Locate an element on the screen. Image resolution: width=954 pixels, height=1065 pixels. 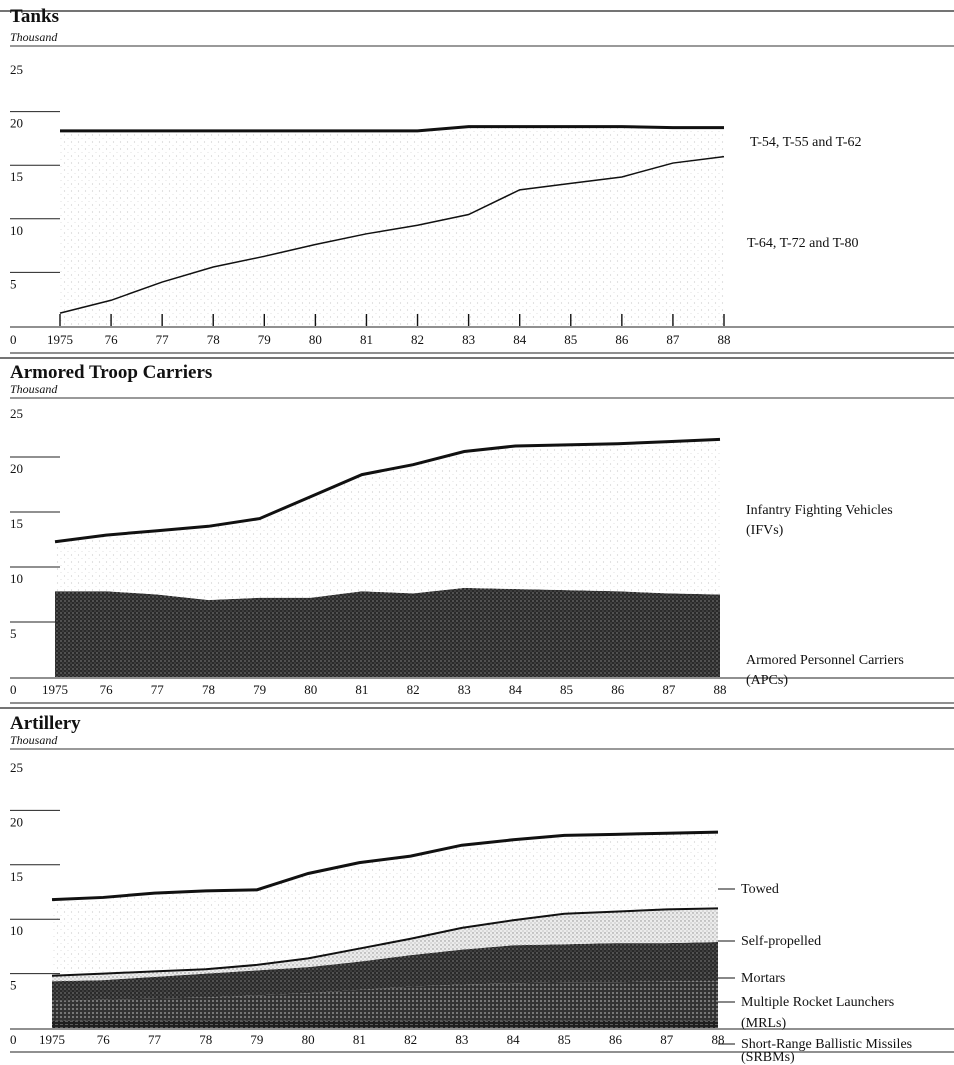
panel-title: Armored Troop Carriers is located at coordinates (111, 372).